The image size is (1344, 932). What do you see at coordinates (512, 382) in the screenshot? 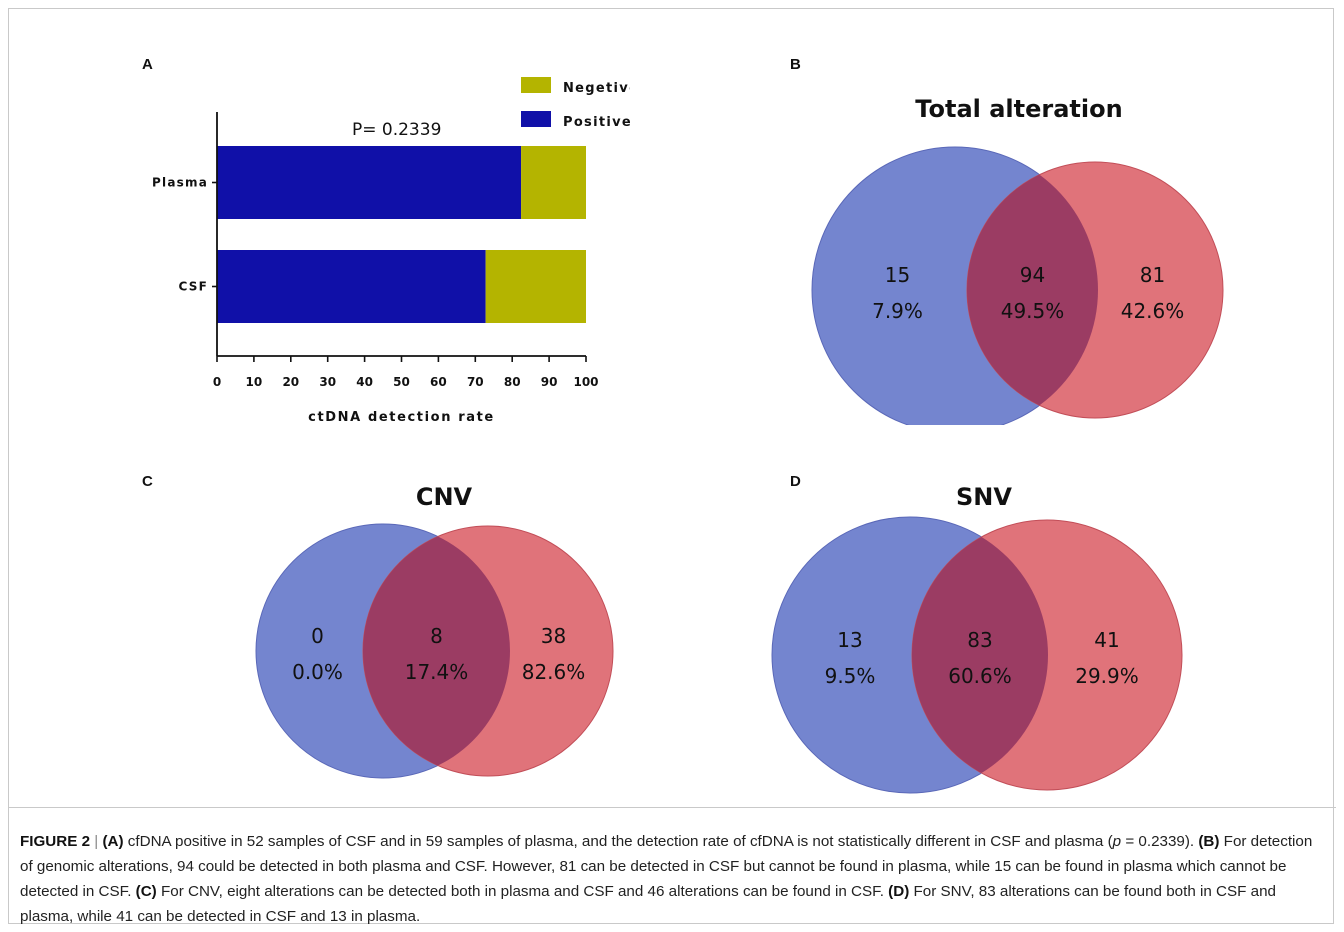
I see `x-tick-label: 80` at bounding box center [512, 382].